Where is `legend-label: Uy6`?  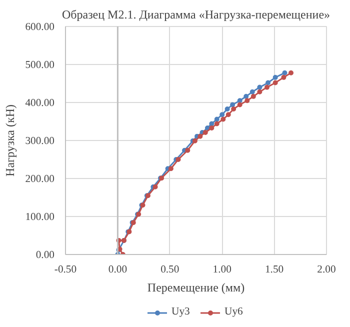
legend-label: Uy6 is located at coordinates (234, 312).